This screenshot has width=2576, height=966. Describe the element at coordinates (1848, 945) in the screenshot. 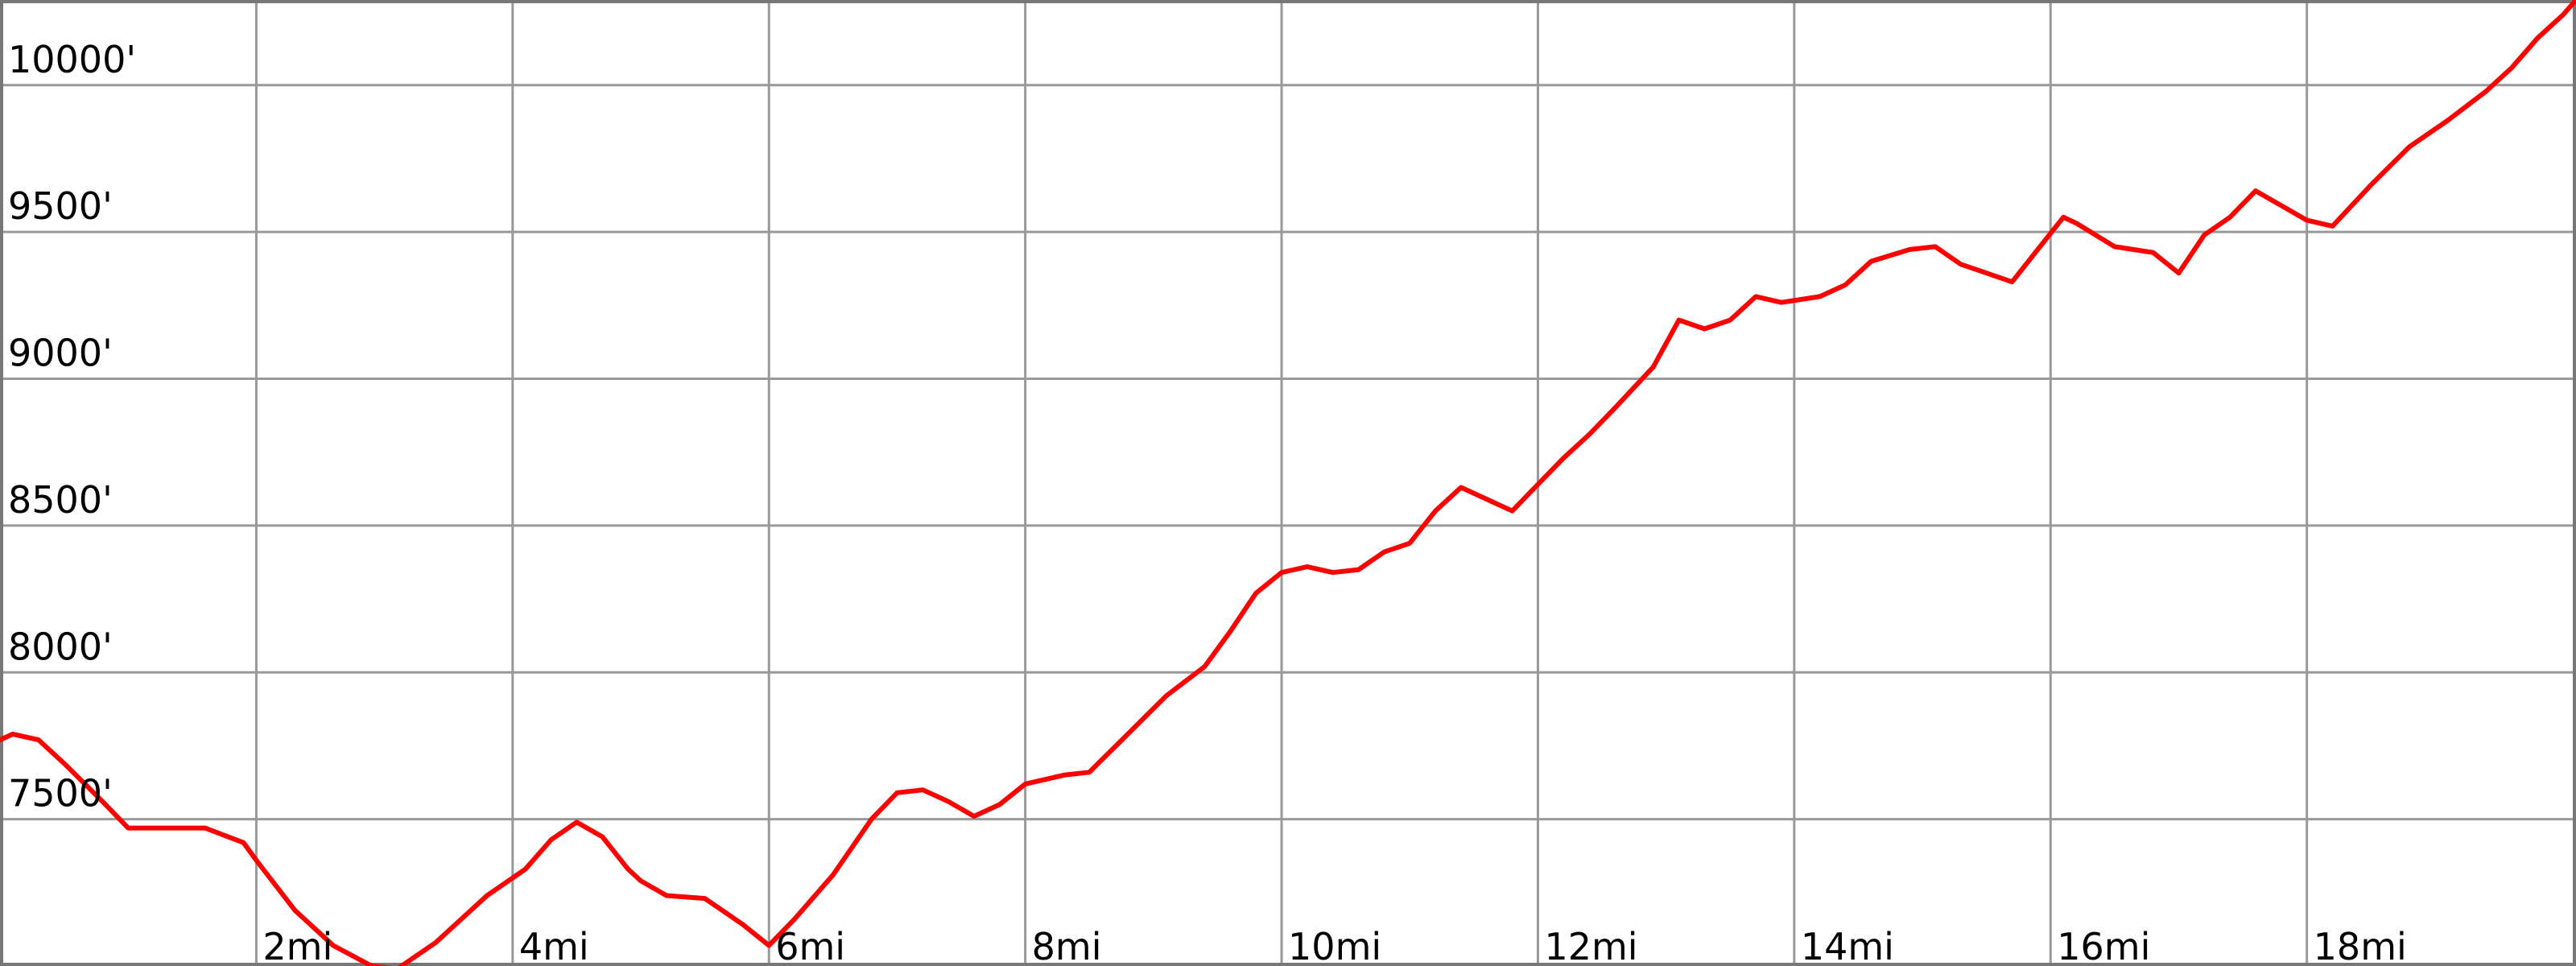

I see `x-tick-label: 14mi` at that location.